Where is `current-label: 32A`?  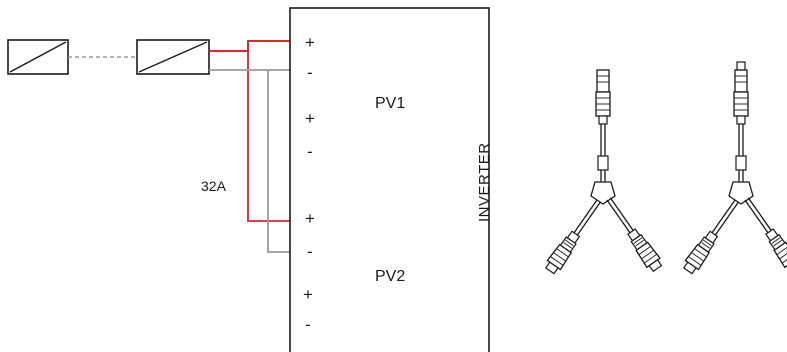 current-label: 32A is located at coordinates (214, 186).